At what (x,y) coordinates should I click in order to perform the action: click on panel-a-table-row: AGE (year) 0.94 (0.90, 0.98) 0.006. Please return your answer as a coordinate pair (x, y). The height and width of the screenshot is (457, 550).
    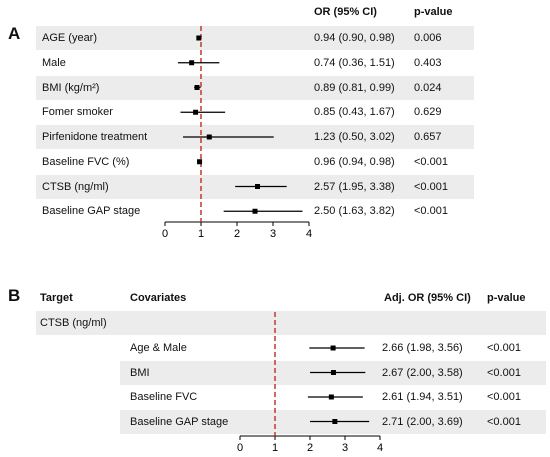
    Looking at the image, I should click on (255, 38).